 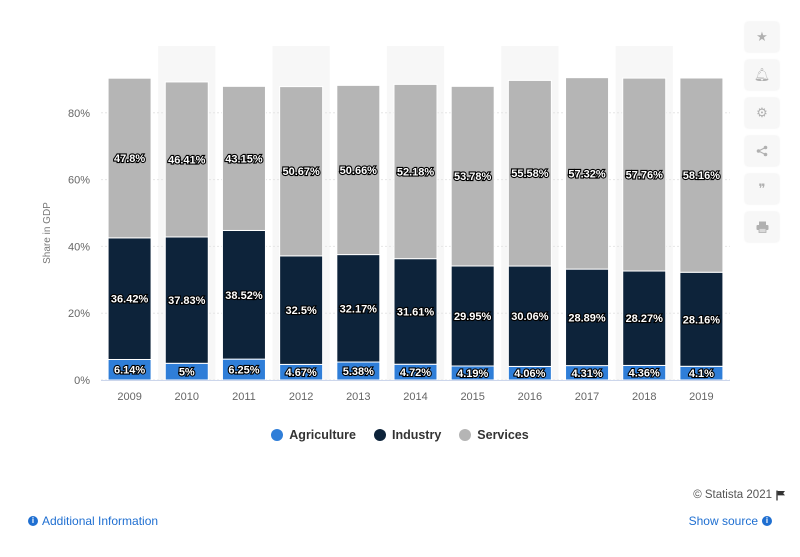 I want to click on legend-dot-agriculture, so click(x=277, y=435).